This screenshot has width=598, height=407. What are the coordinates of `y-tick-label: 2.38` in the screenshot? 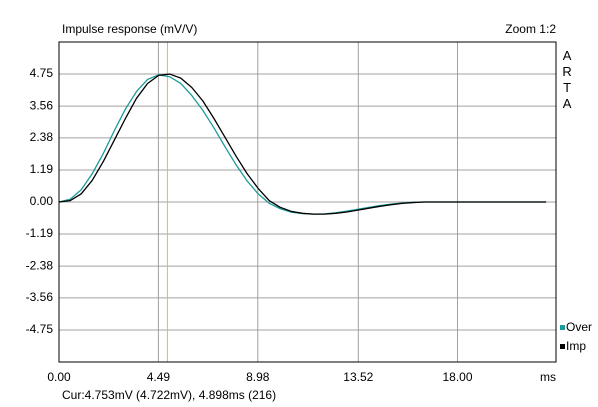 It's located at (42, 137).